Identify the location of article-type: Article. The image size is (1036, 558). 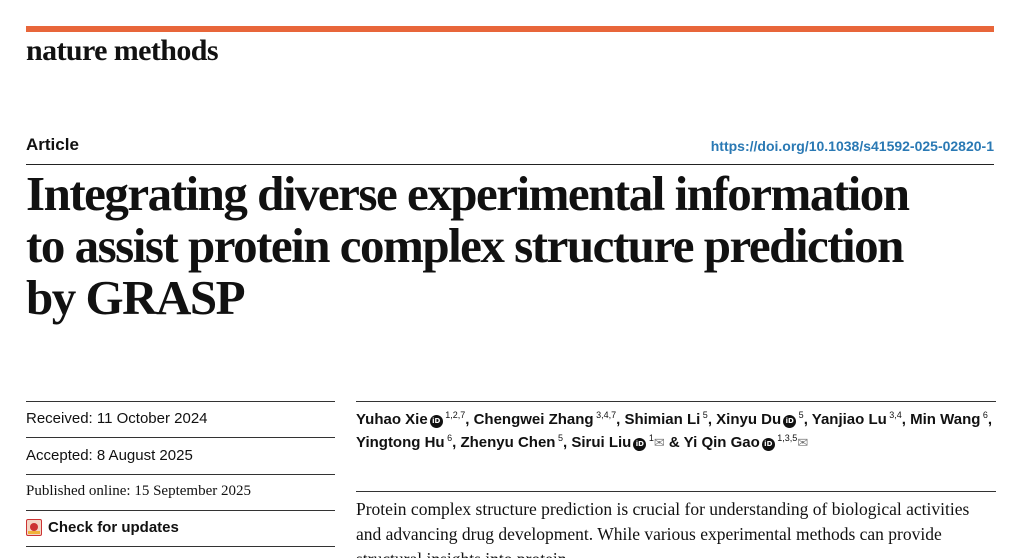
(52, 144).